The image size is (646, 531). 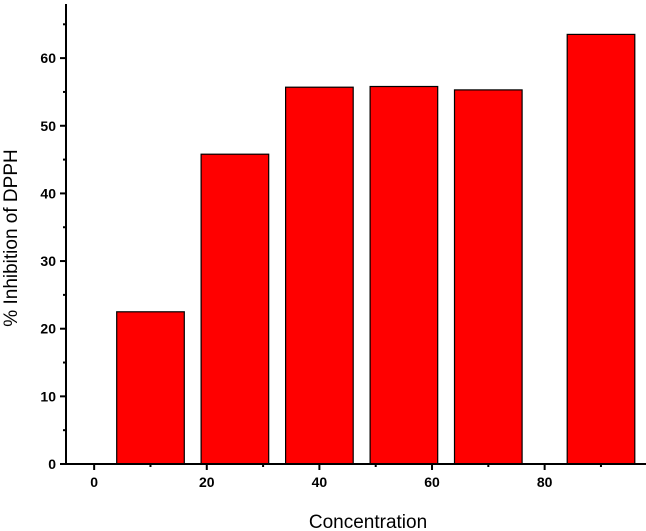 I want to click on x-tick-label-0: 0, so click(x=94, y=482).